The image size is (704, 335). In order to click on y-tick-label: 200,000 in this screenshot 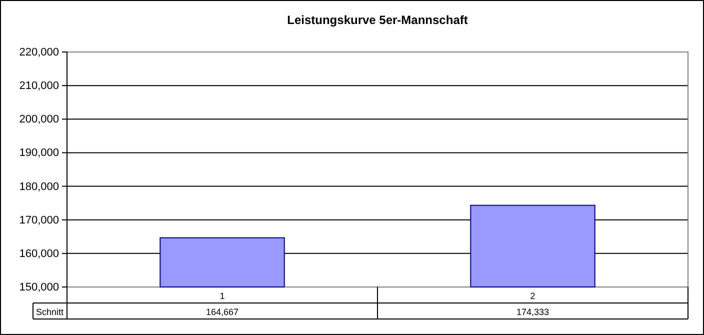, I will do `click(39, 120)`.